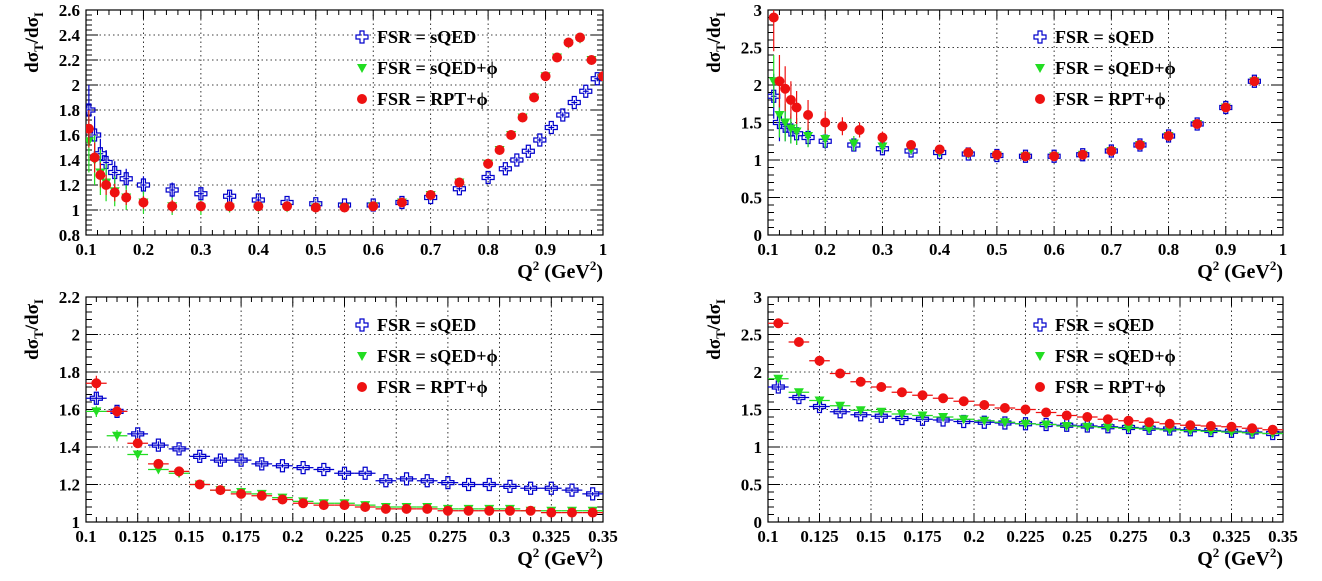 Image resolution: width=1322 pixels, height=581 pixels. I want to click on x-tick-label: 0.8, so click(1168, 249).